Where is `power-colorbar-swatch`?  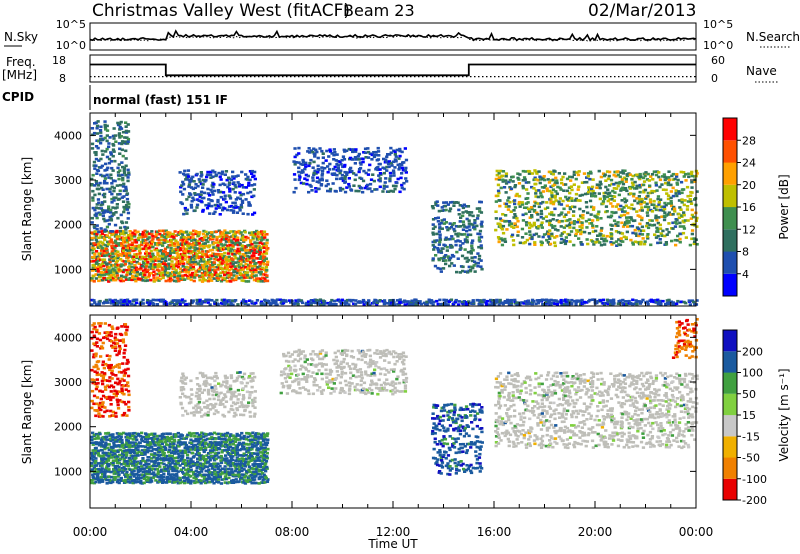
power-colorbar-swatch is located at coordinates (730, 129).